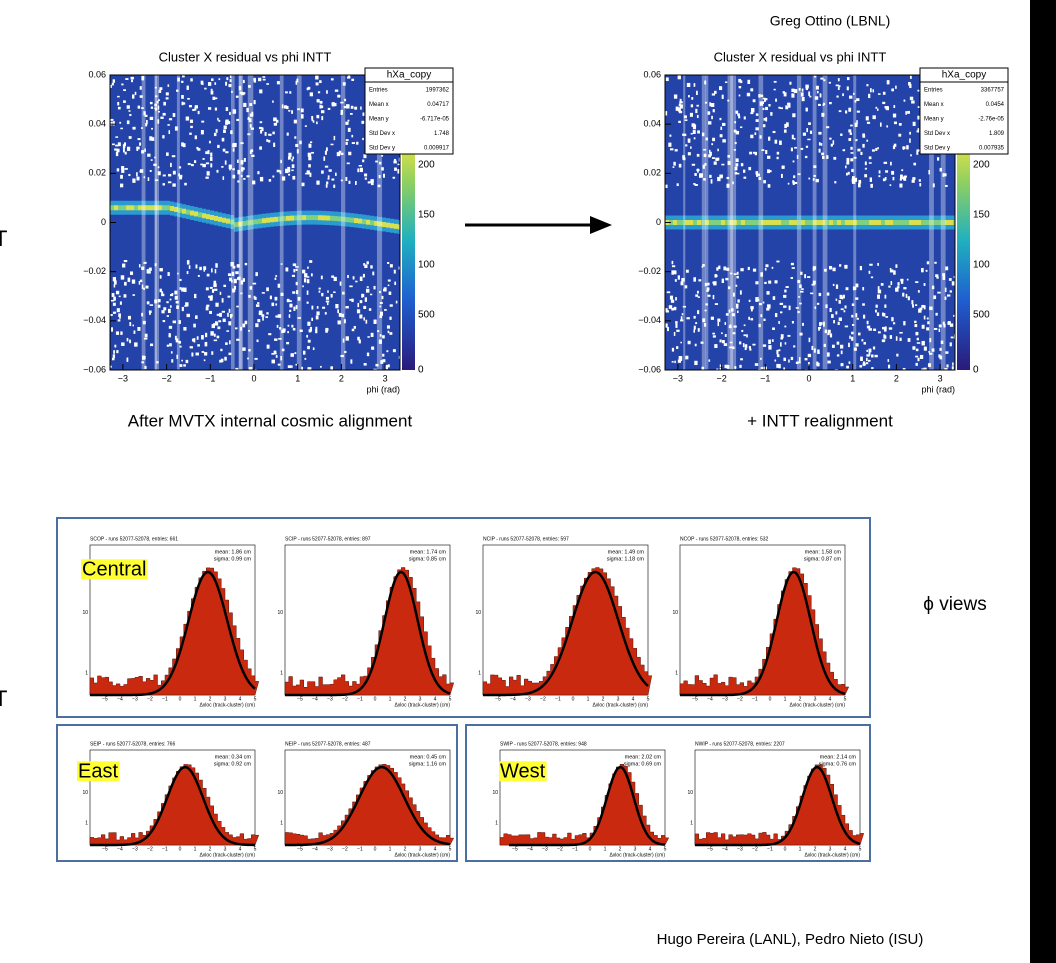 This screenshot has height=963, width=1056. What do you see at coordinates (375, 849) in the screenshot?
I see `x-tick-label: 0` at bounding box center [375, 849].